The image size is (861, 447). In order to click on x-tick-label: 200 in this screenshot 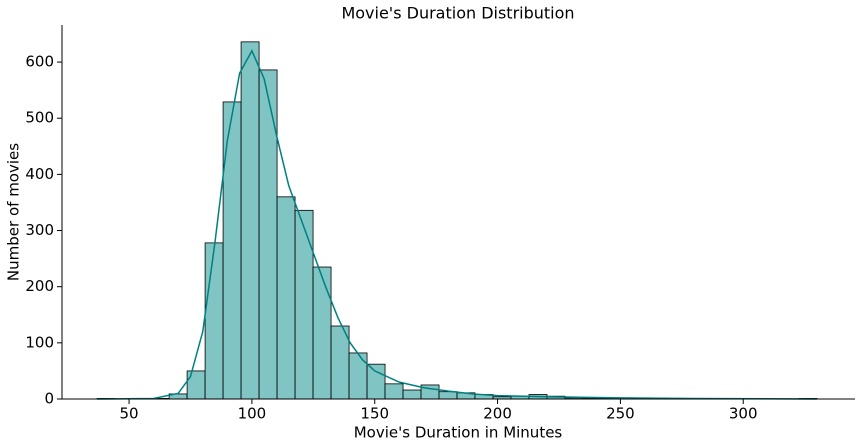, I will do `click(497, 414)`.